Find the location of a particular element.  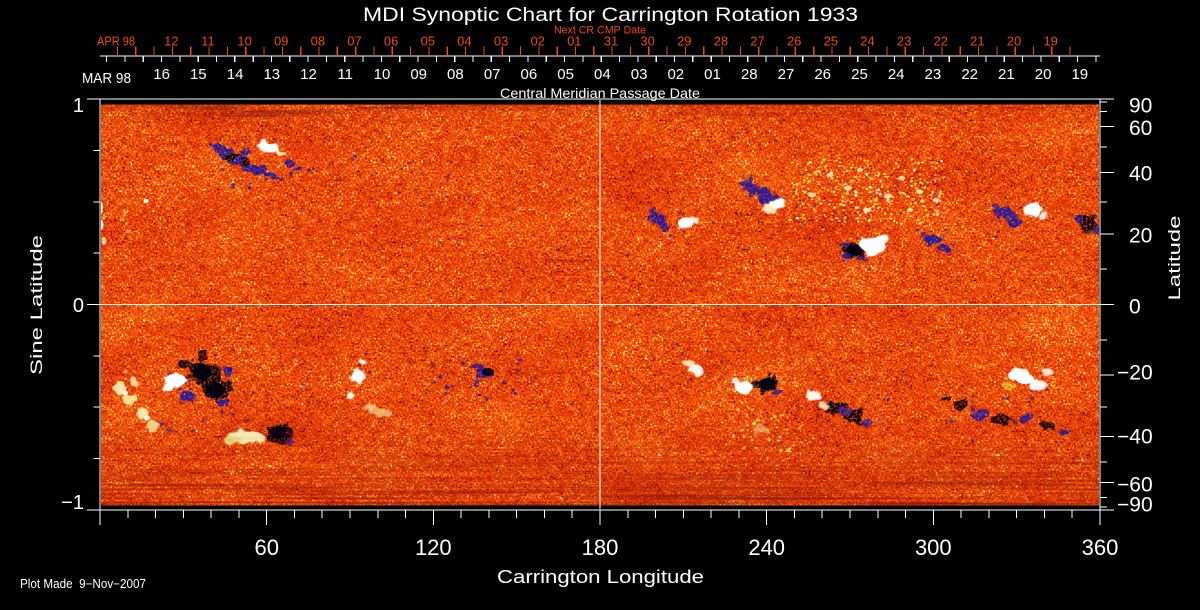

svg-text: 31 is located at coordinates (611, 41).